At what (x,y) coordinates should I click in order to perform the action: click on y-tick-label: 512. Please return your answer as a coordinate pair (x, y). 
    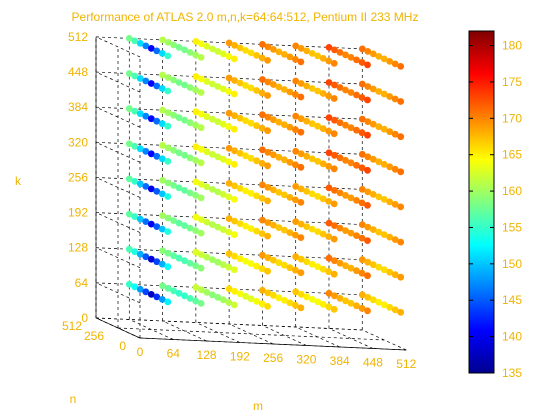
    Looking at the image, I should click on (72, 326).